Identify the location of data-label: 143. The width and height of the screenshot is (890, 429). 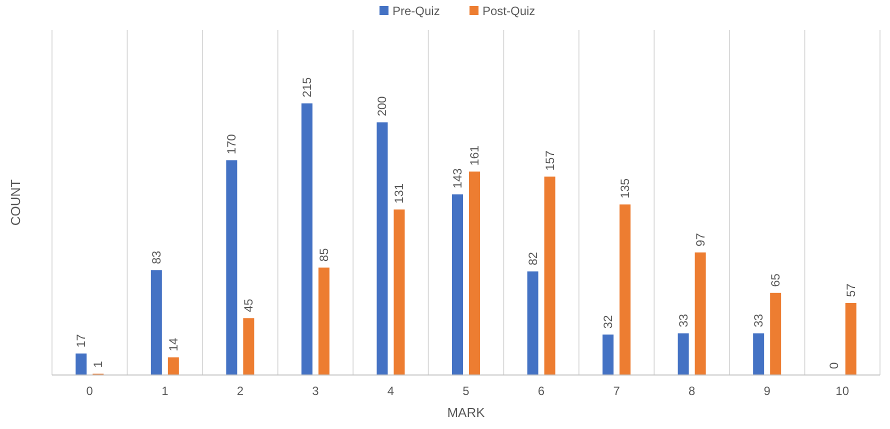
(457, 178).